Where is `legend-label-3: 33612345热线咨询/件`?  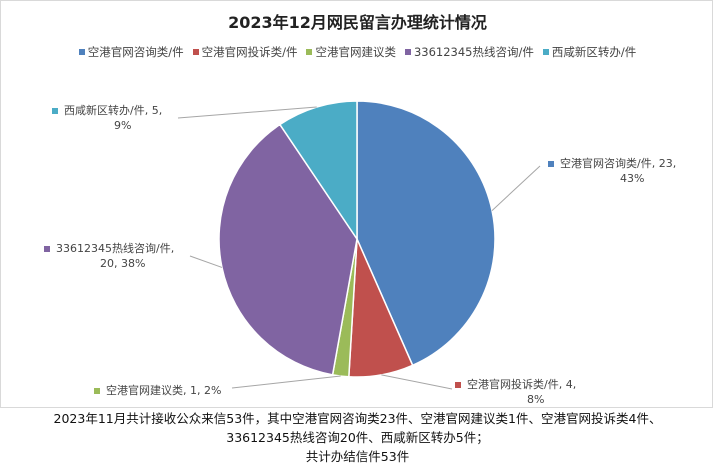 legend-label-3: 33612345热线咨询/件 is located at coordinates (473, 52).